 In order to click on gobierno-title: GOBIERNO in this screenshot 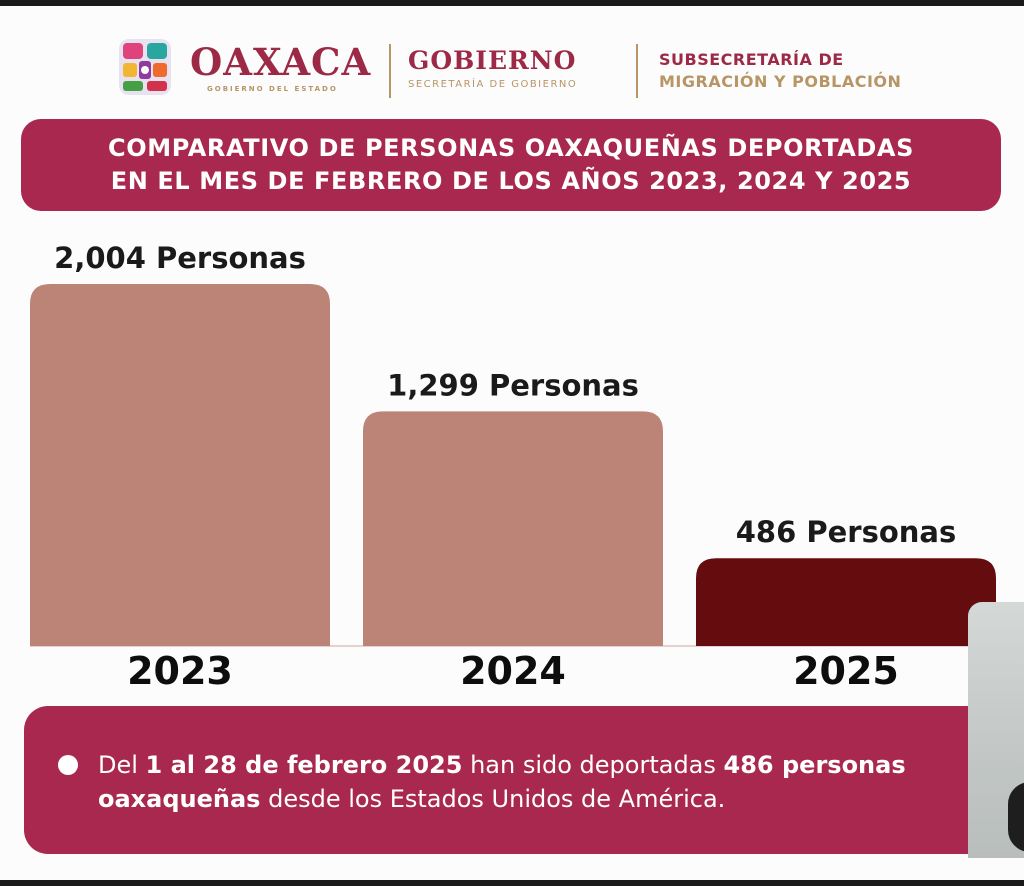, I will do `click(492, 60)`.